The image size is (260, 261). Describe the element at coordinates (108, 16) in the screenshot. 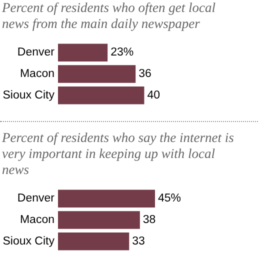

I see `chart-title: Percent of residents who often get local news from the main daily newspaper` at that location.